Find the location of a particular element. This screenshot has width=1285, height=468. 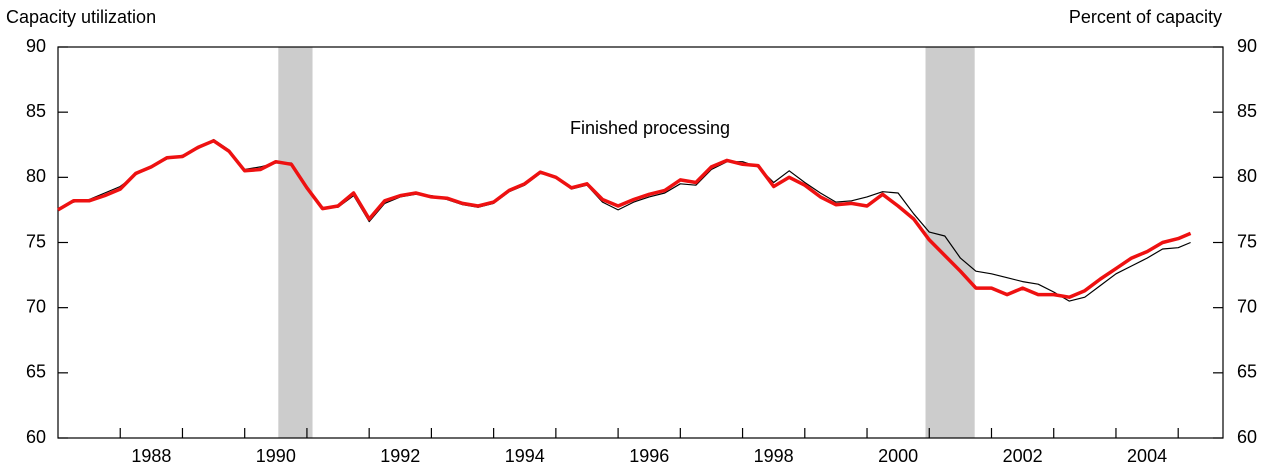

x-tick-label: 1996 is located at coordinates (649, 456).